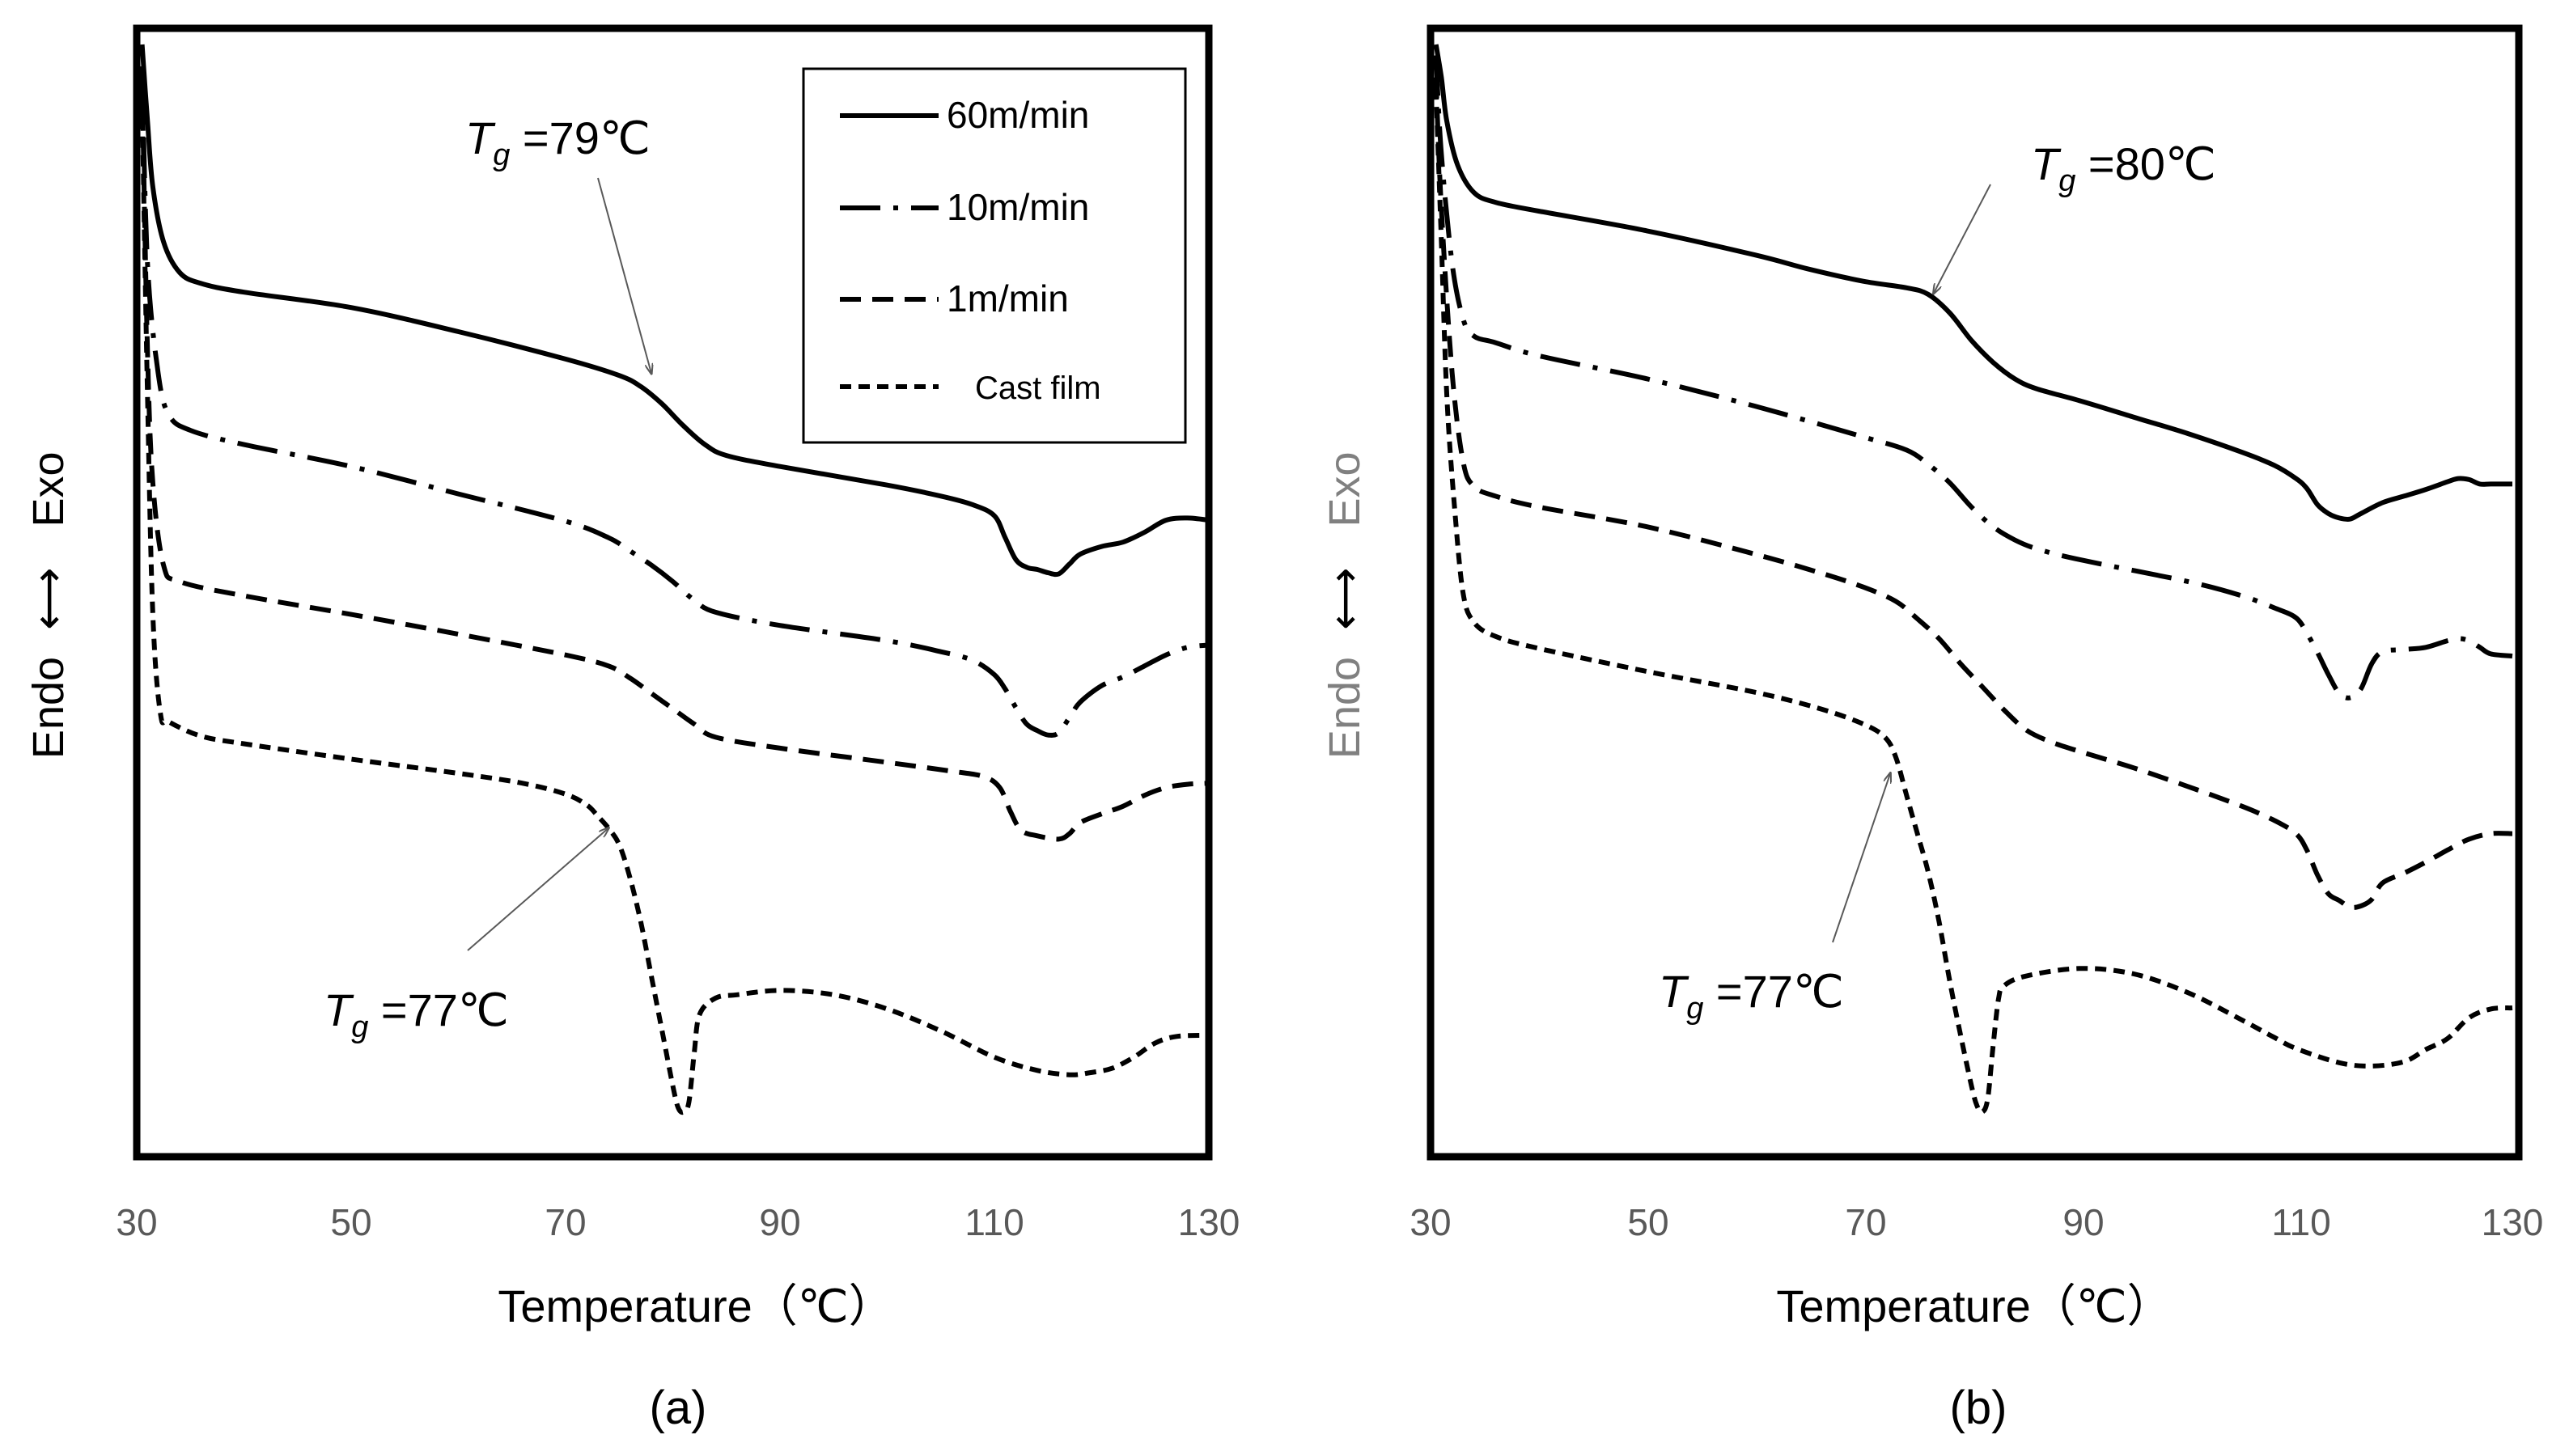 This screenshot has height=1456, width=2569. I want to click on legend-label: Cast film, so click(1038, 388).